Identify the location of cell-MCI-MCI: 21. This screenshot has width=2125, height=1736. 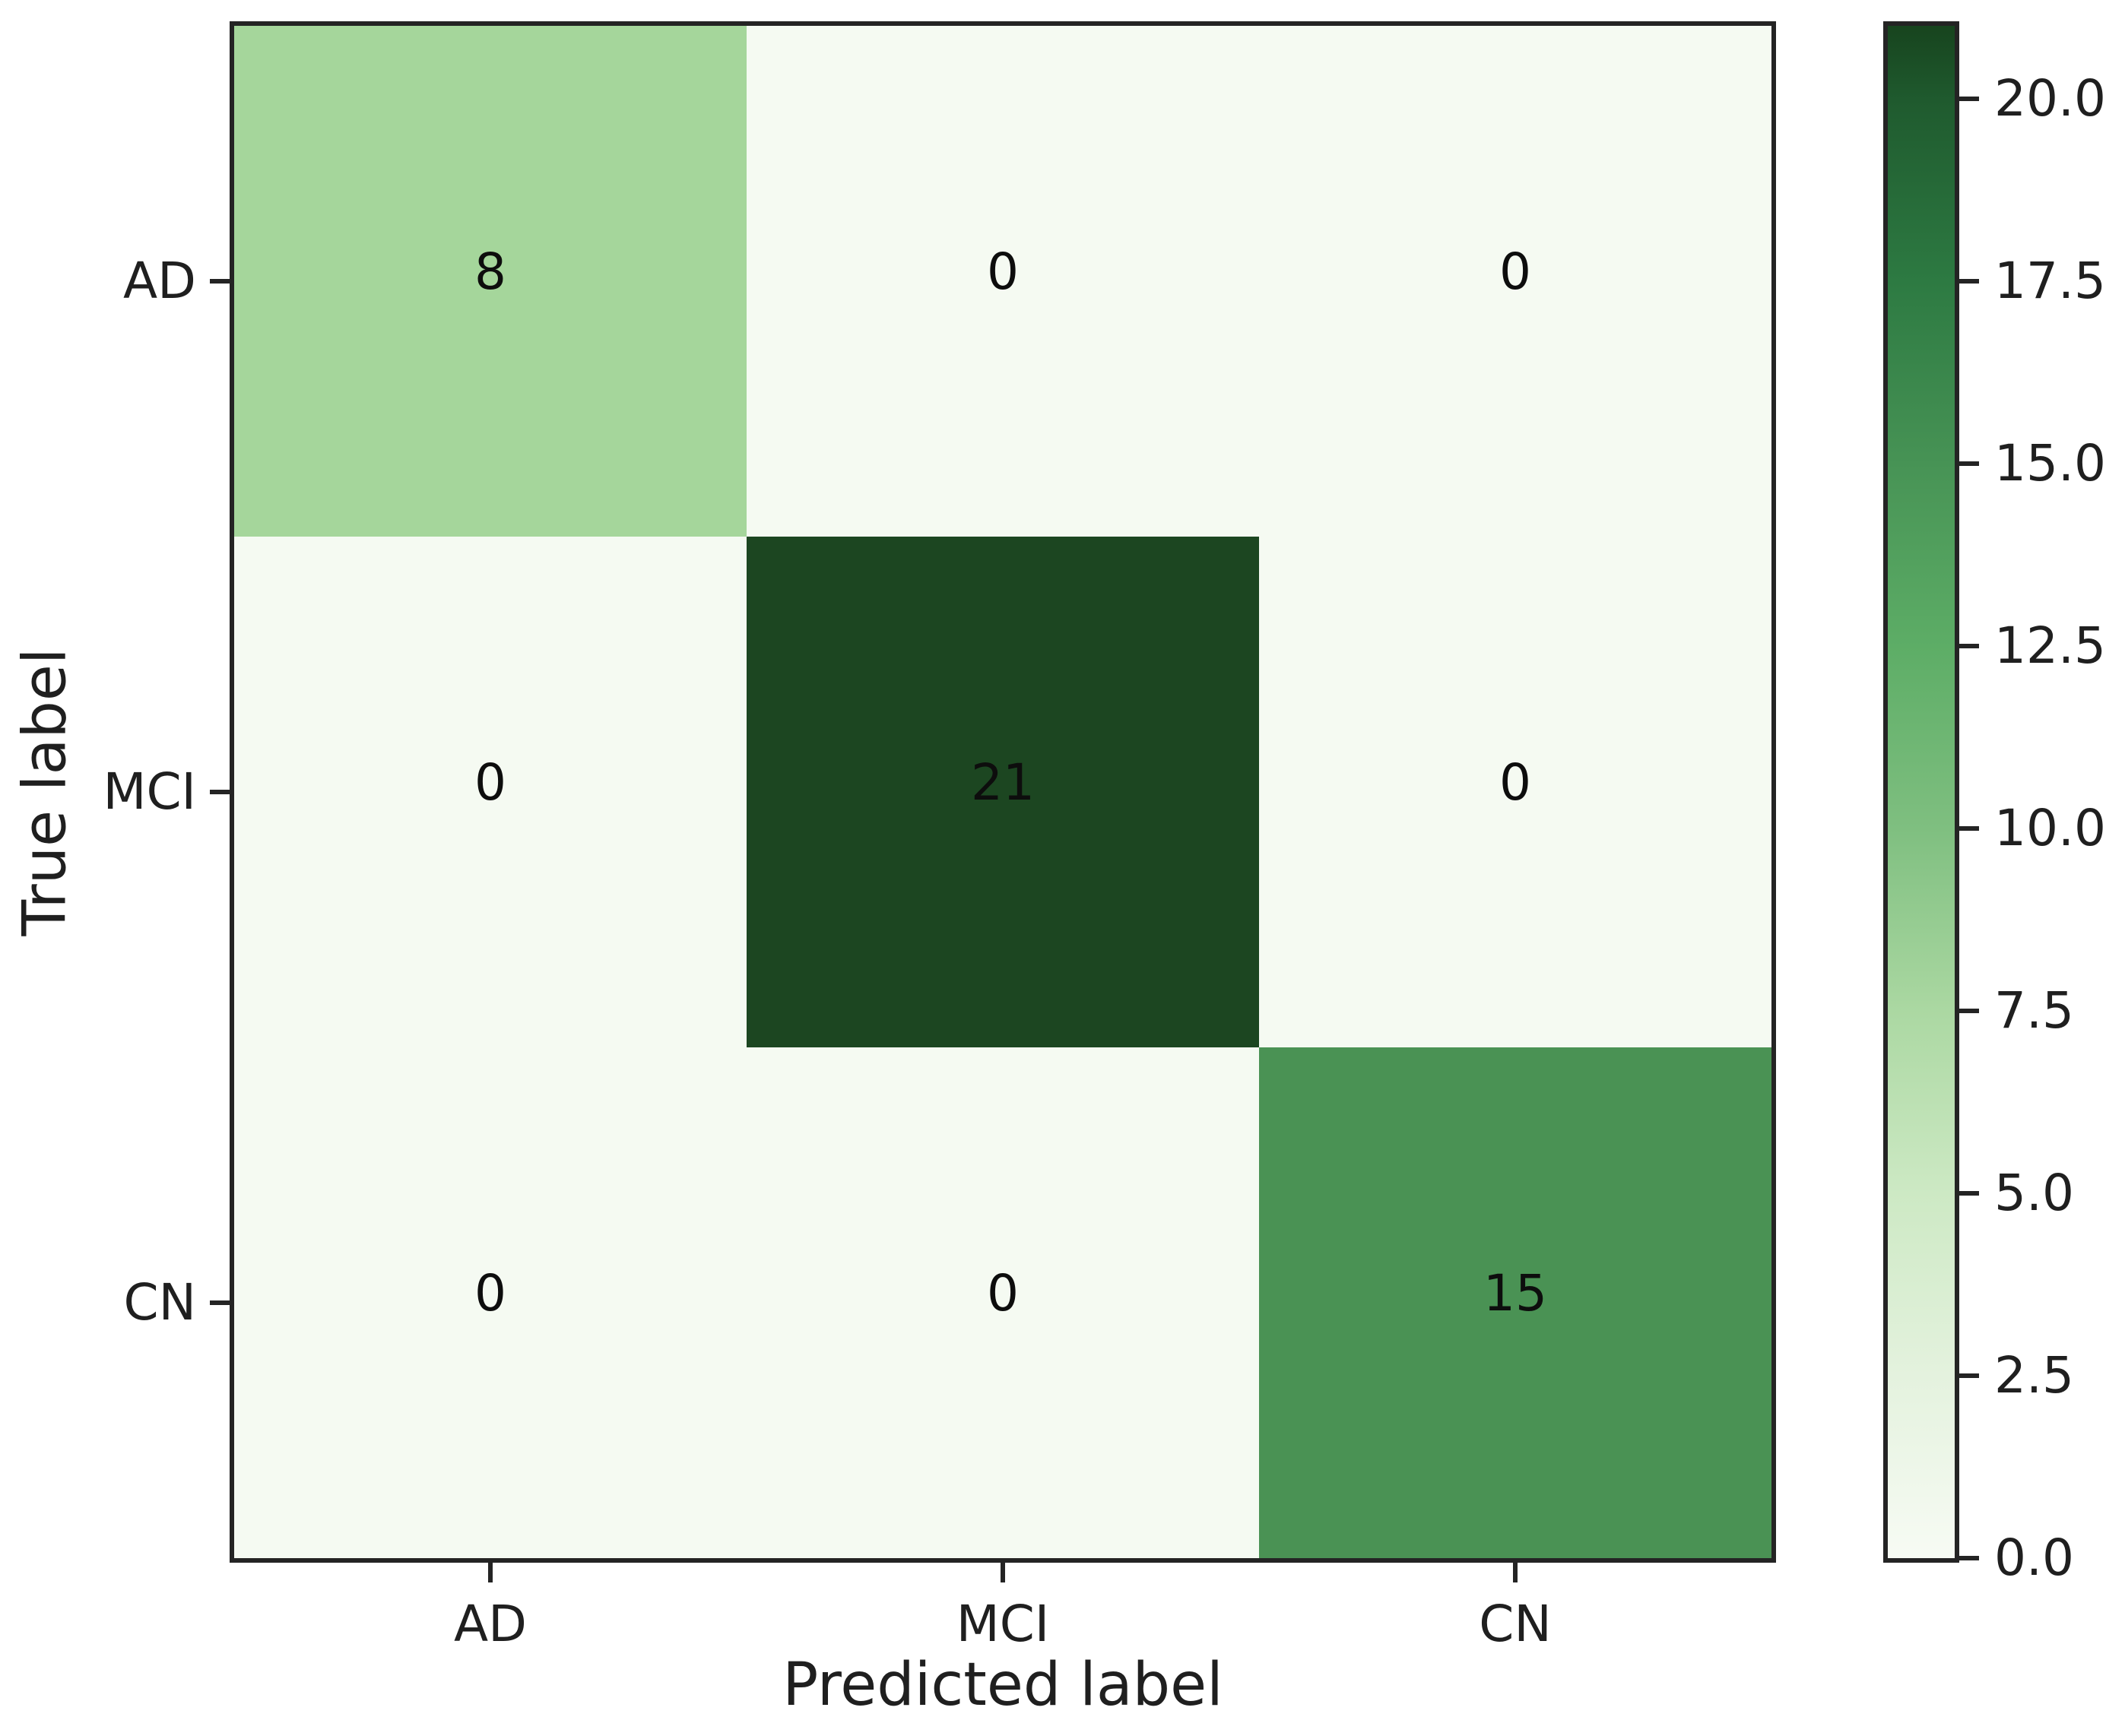
(1003, 792).